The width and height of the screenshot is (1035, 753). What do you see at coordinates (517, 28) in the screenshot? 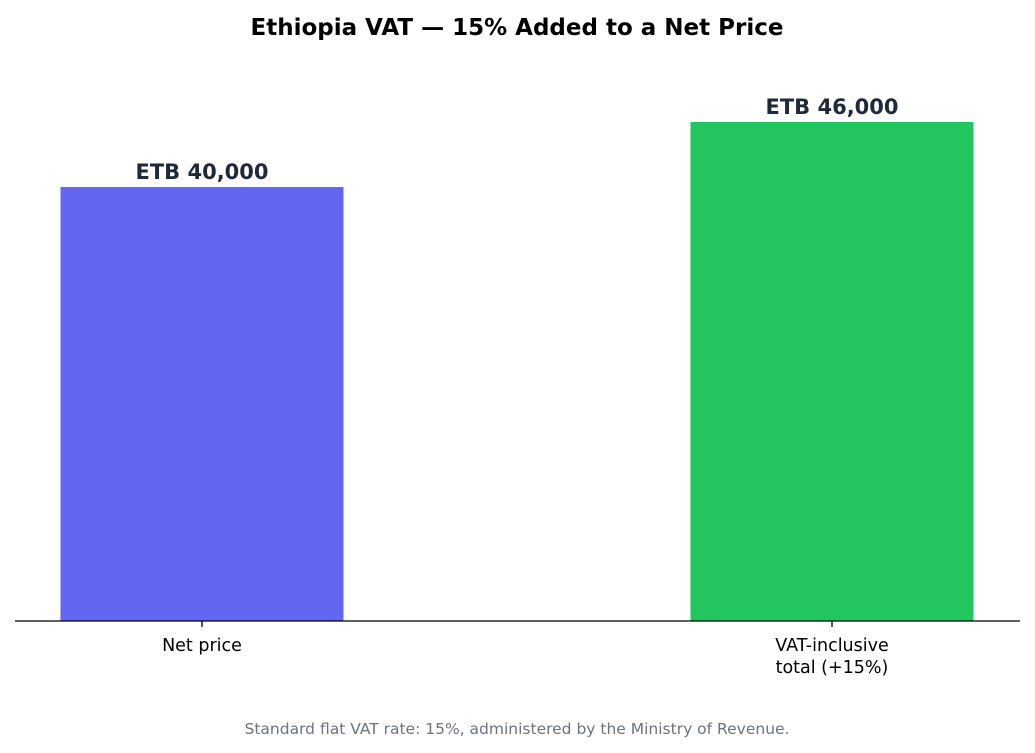
I see `chart-title: Ethiopia VAT — 15% Added to a Net Price` at bounding box center [517, 28].